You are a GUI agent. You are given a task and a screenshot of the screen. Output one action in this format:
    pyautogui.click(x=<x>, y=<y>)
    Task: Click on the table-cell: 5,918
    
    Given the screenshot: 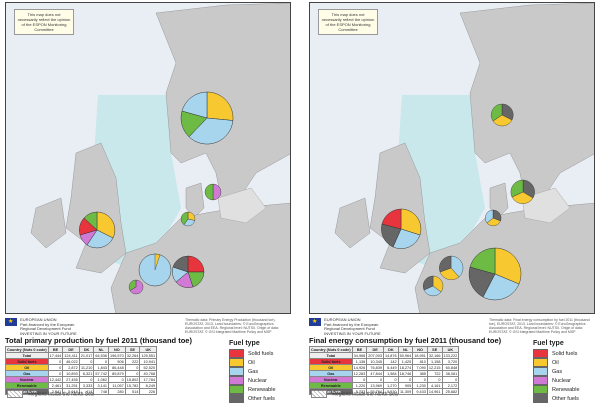 What is the action you would take?
    pyautogui.click(x=71, y=391)
    